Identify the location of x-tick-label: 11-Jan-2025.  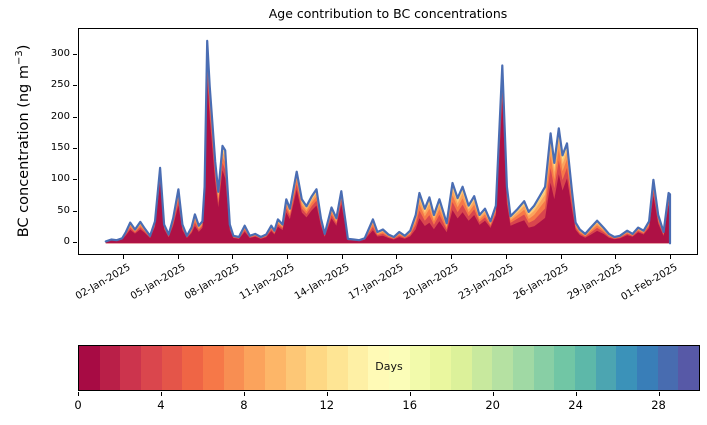
(267, 282).